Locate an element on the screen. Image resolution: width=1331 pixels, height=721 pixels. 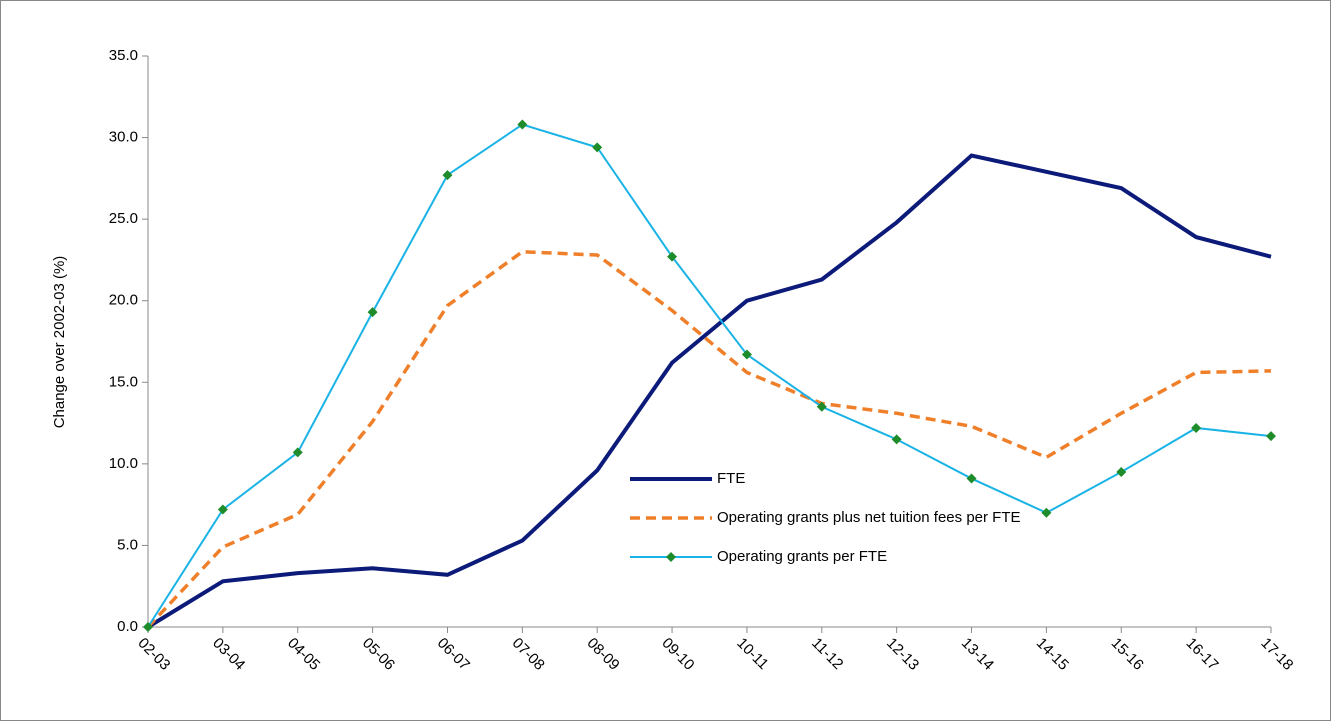
y-tick-label: 5.0 is located at coordinates (127, 544).